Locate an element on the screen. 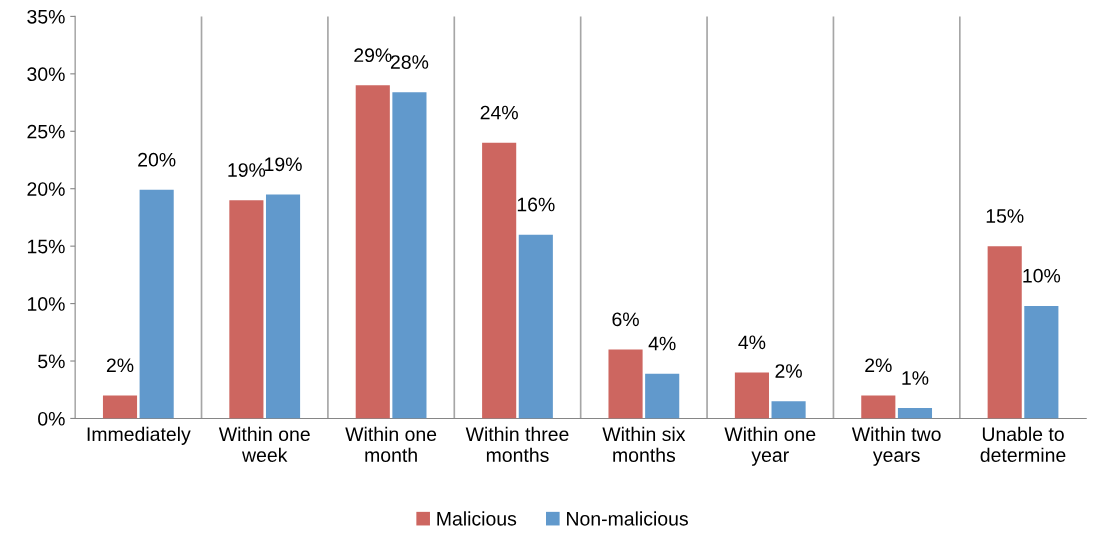  x-tick-label: Within one week is located at coordinates (264, 444).